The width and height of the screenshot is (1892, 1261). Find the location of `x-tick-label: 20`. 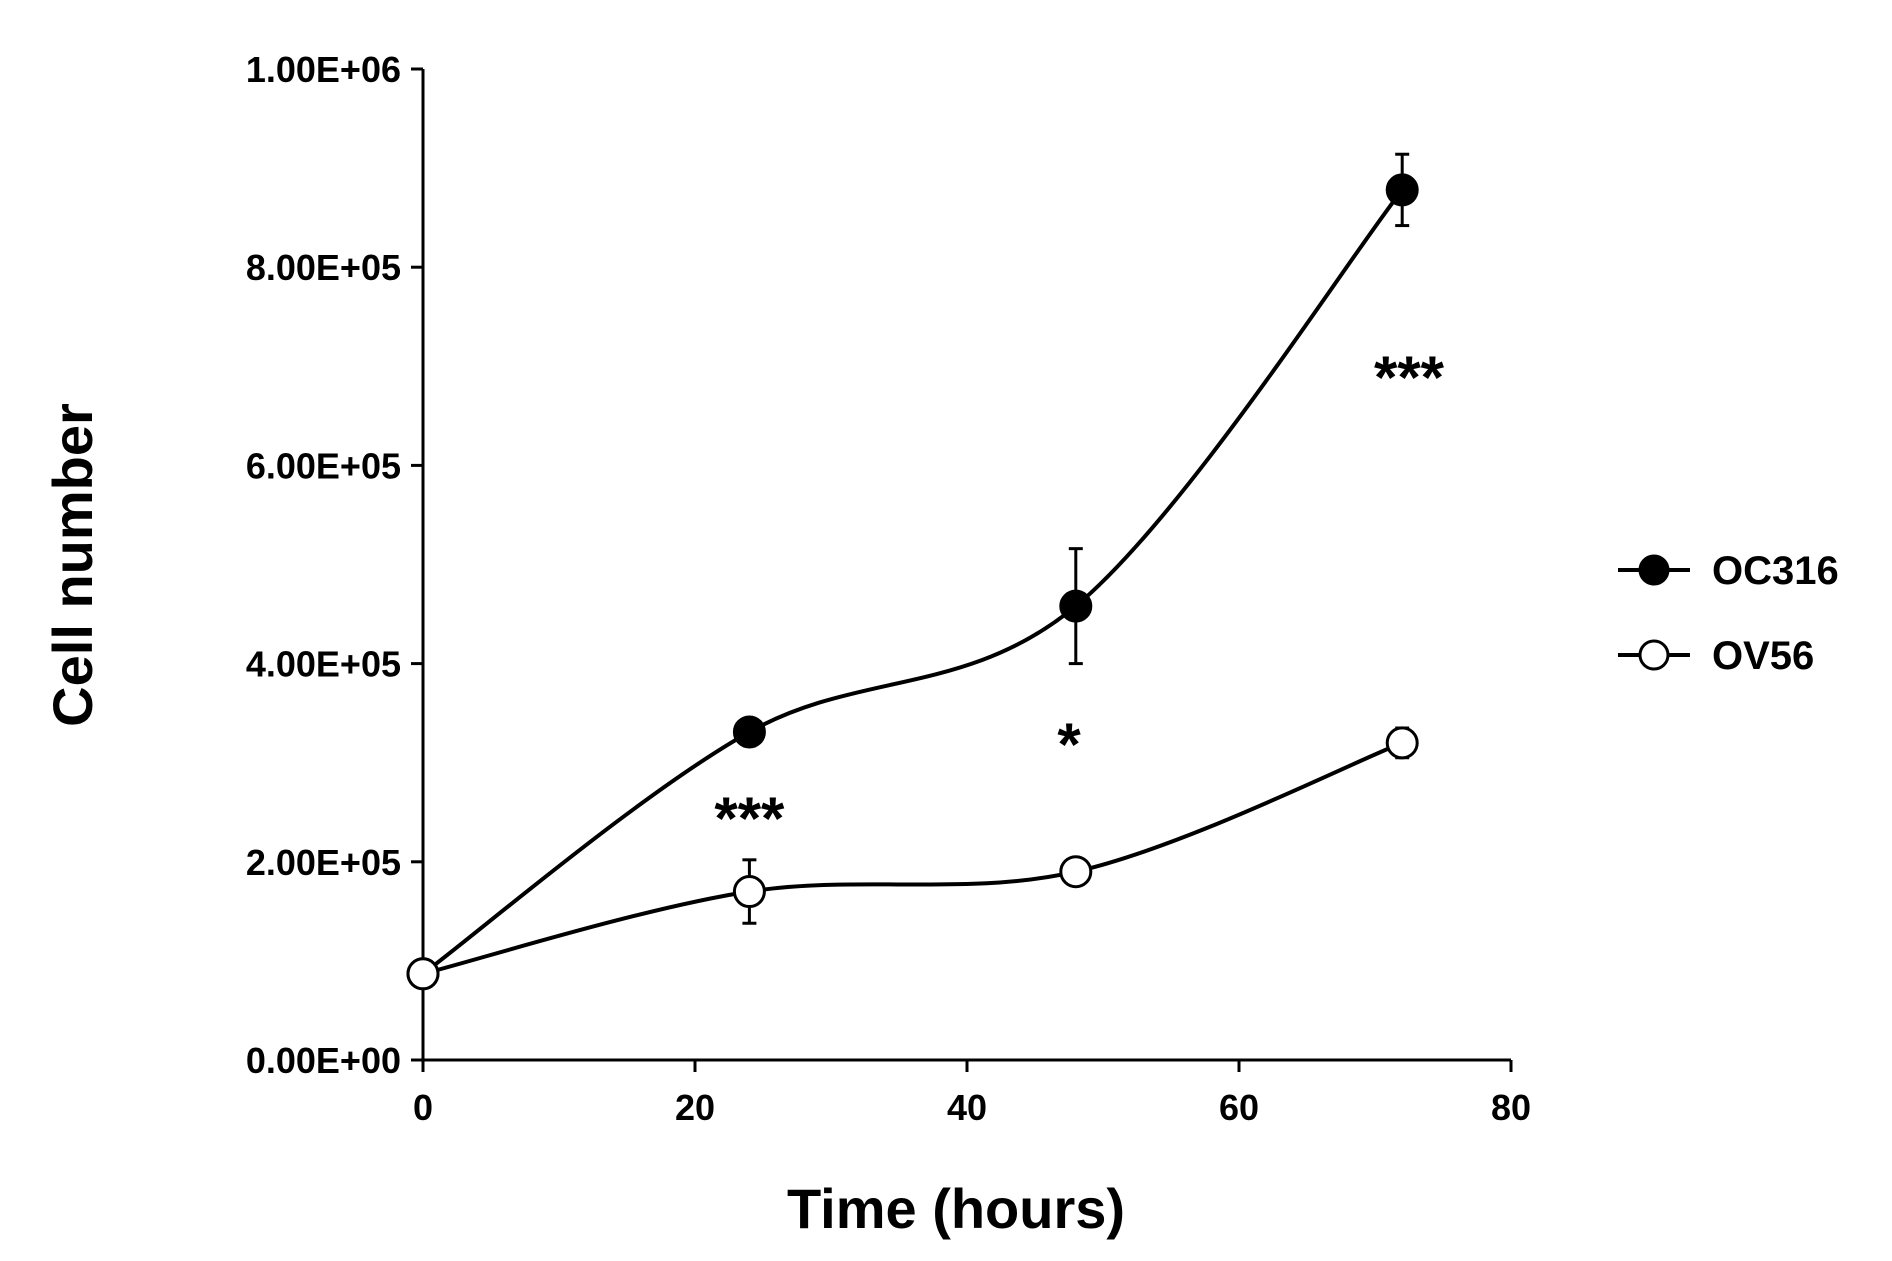

x-tick-label: 20 is located at coordinates (695, 1107).